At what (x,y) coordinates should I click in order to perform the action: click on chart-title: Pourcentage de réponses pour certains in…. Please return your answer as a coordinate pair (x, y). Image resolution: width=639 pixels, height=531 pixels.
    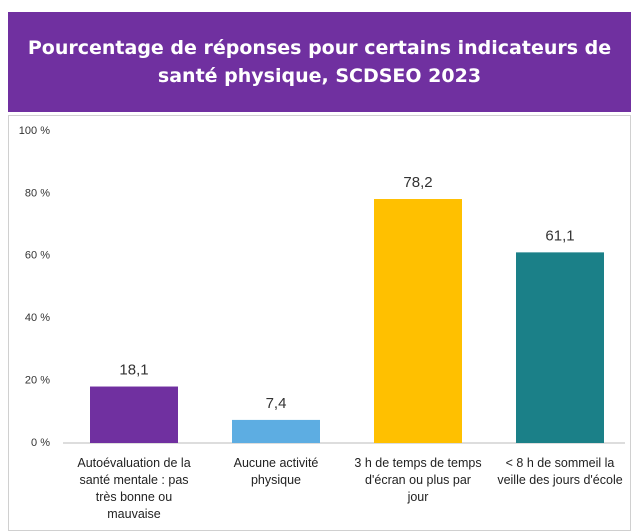
    Looking at the image, I should click on (319, 62).